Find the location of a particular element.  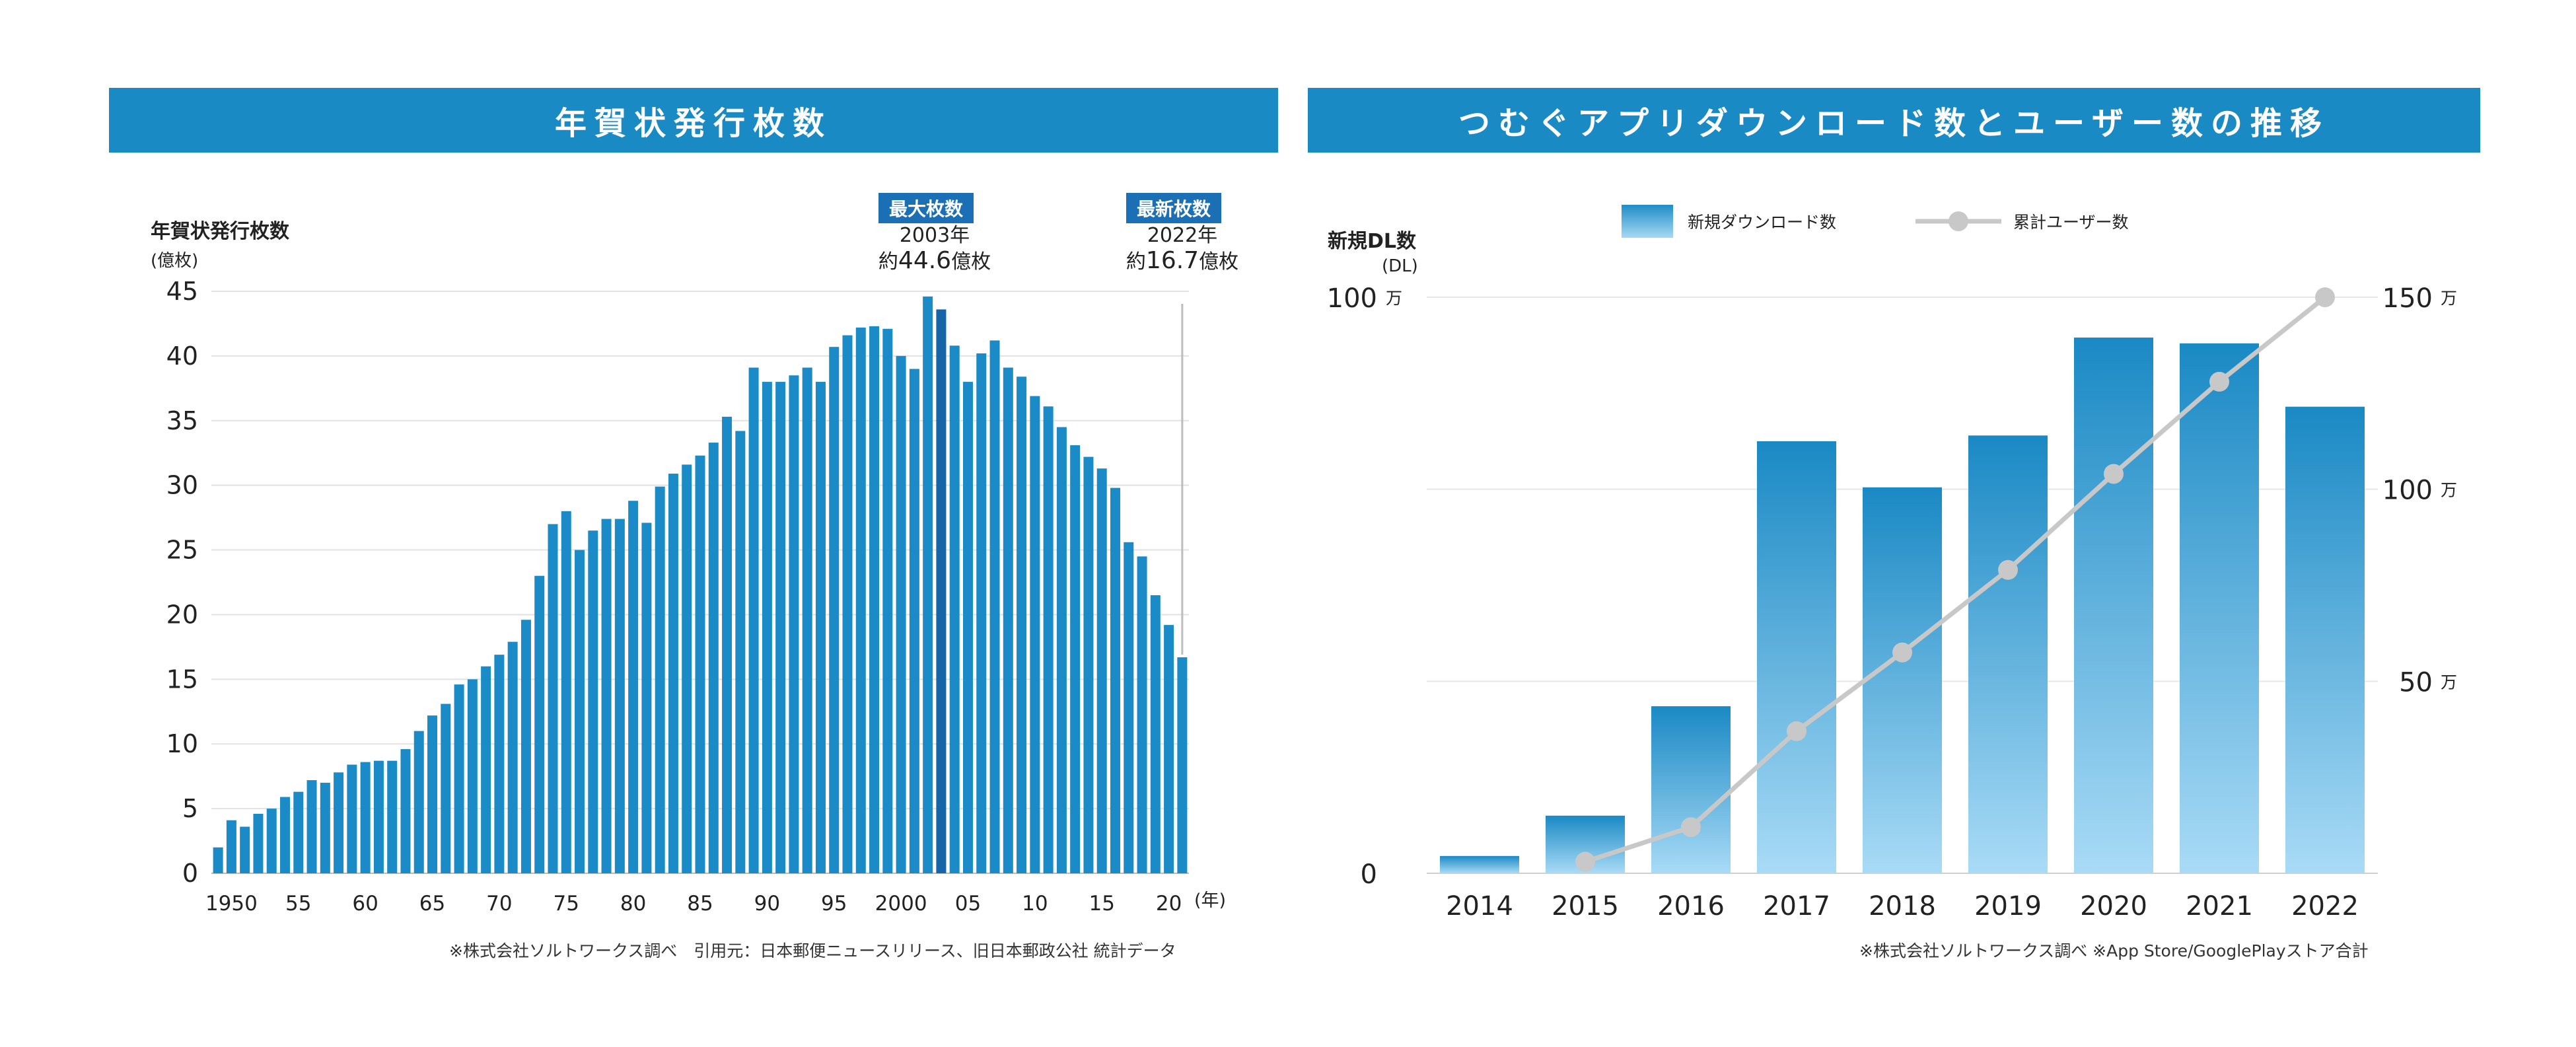

bar-1987 is located at coordinates (727, 644).